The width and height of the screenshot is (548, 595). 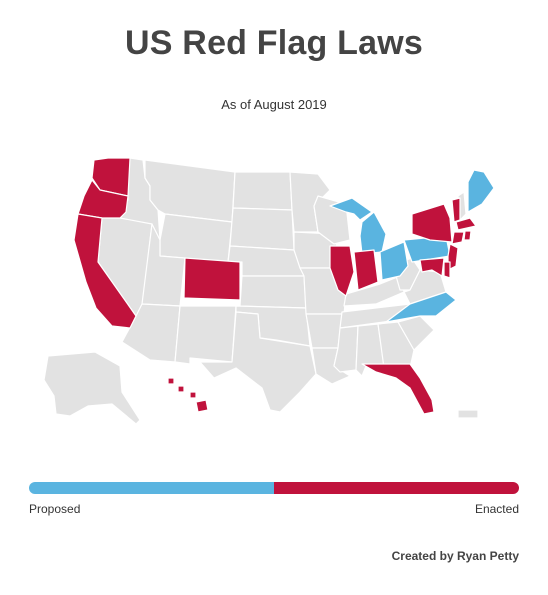 What do you see at coordinates (92, 388) in the screenshot?
I see `state-alaska` at bounding box center [92, 388].